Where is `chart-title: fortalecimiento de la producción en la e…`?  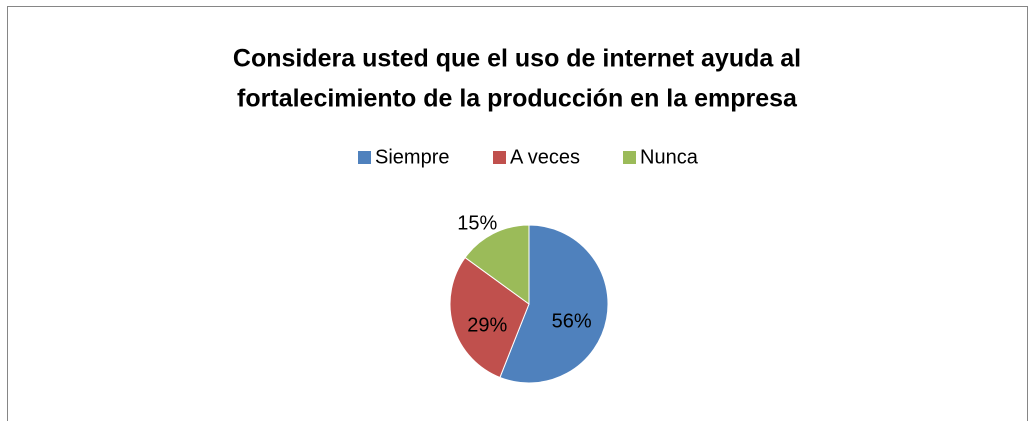
chart-title: fortalecimiento de la producción en la e… is located at coordinates (517, 99).